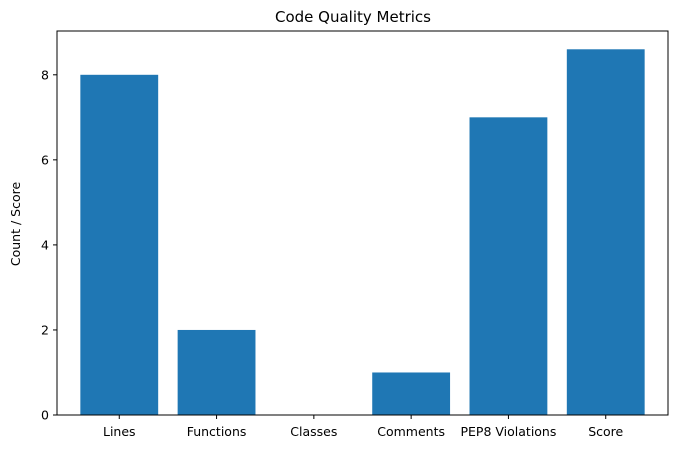  What do you see at coordinates (605, 431) in the screenshot?
I see `x-tick-label: Score` at bounding box center [605, 431].